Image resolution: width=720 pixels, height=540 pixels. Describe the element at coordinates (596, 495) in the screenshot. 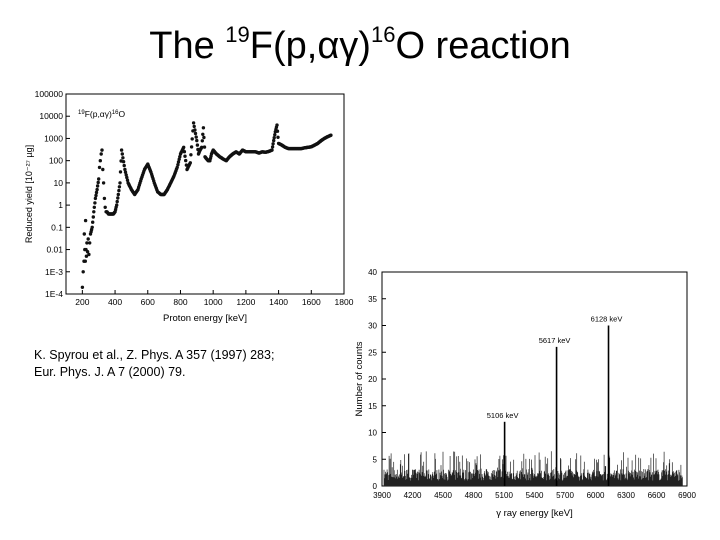

I see `x-tick-label: 6000` at that location.